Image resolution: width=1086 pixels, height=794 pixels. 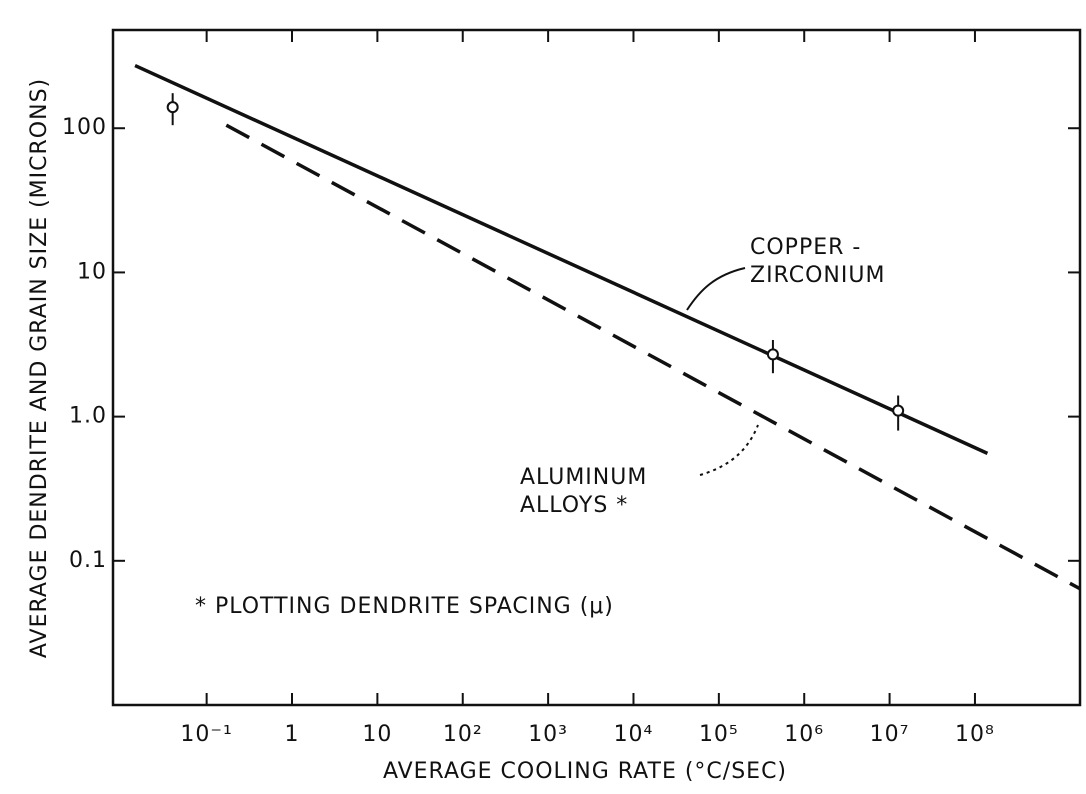 I want to click on series-label: ALUMINUM, so click(x=583, y=477).